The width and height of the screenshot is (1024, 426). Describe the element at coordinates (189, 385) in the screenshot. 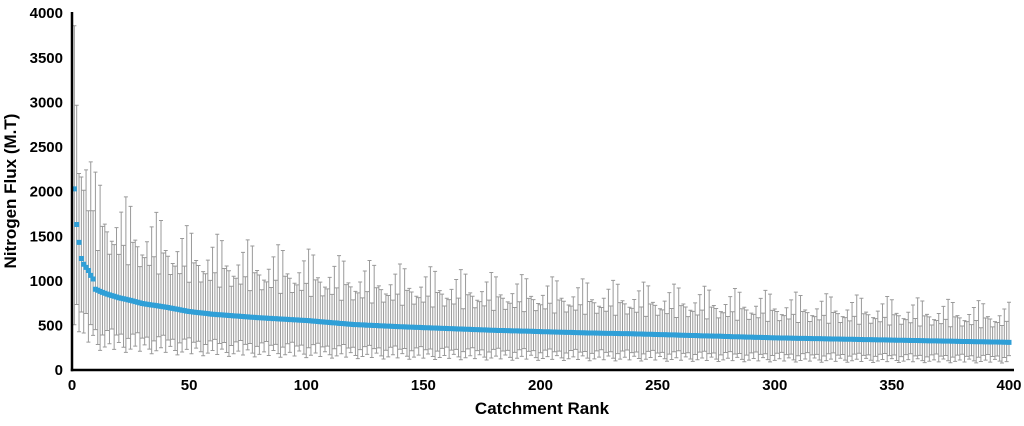

I see `x-tick-label: 50` at that location.